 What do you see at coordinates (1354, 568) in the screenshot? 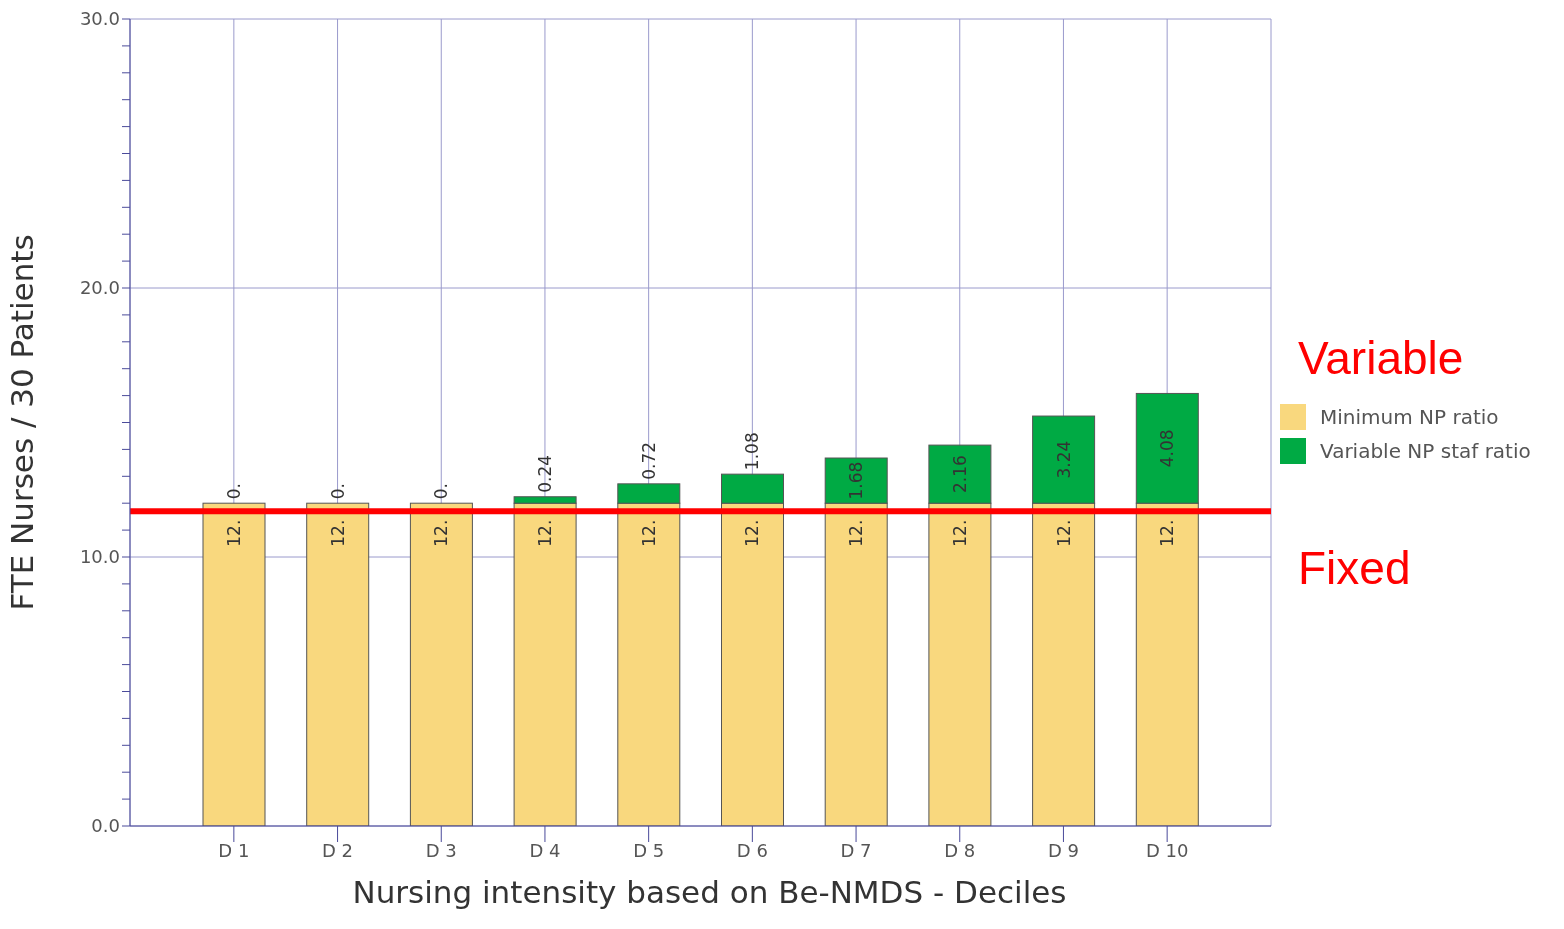
I see `text: Fixed` at bounding box center [1354, 568].